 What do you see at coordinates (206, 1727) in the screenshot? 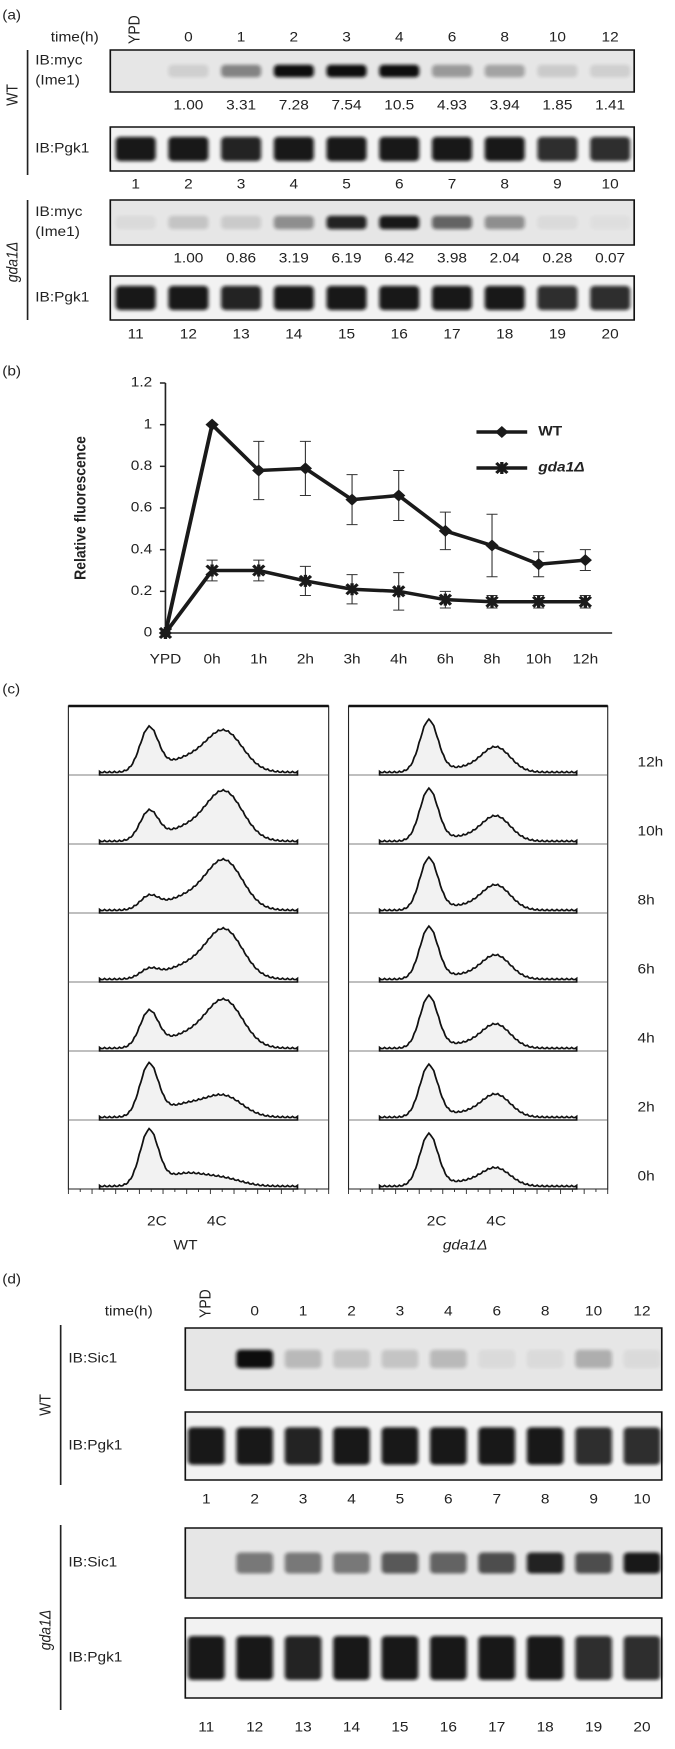
I see `lane-number: 11` at bounding box center [206, 1727].